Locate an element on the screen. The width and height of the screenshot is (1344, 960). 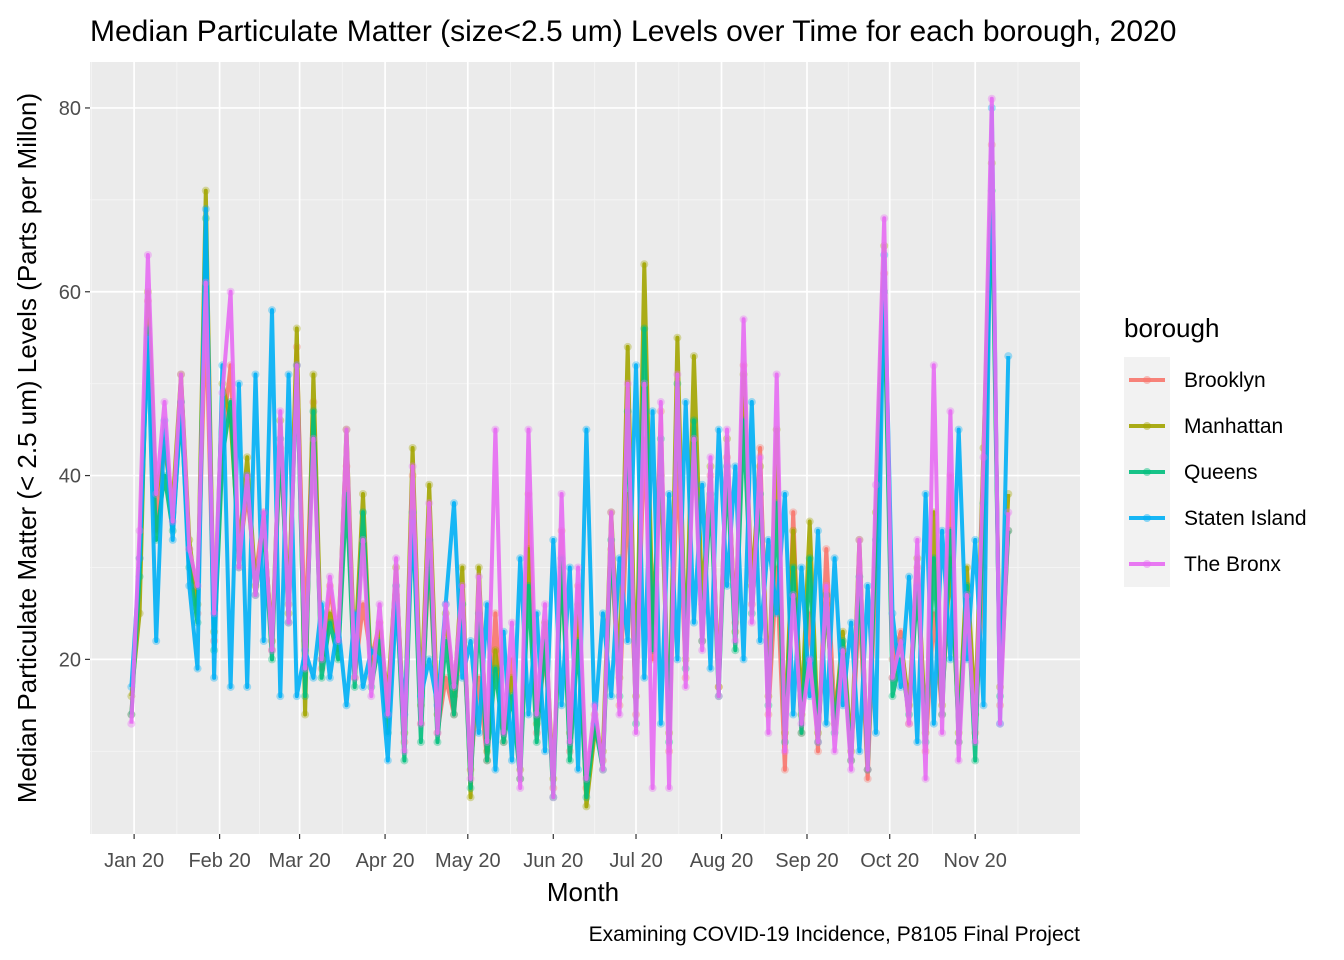
x-axis-title: Month is located at coordinates (583, 892).